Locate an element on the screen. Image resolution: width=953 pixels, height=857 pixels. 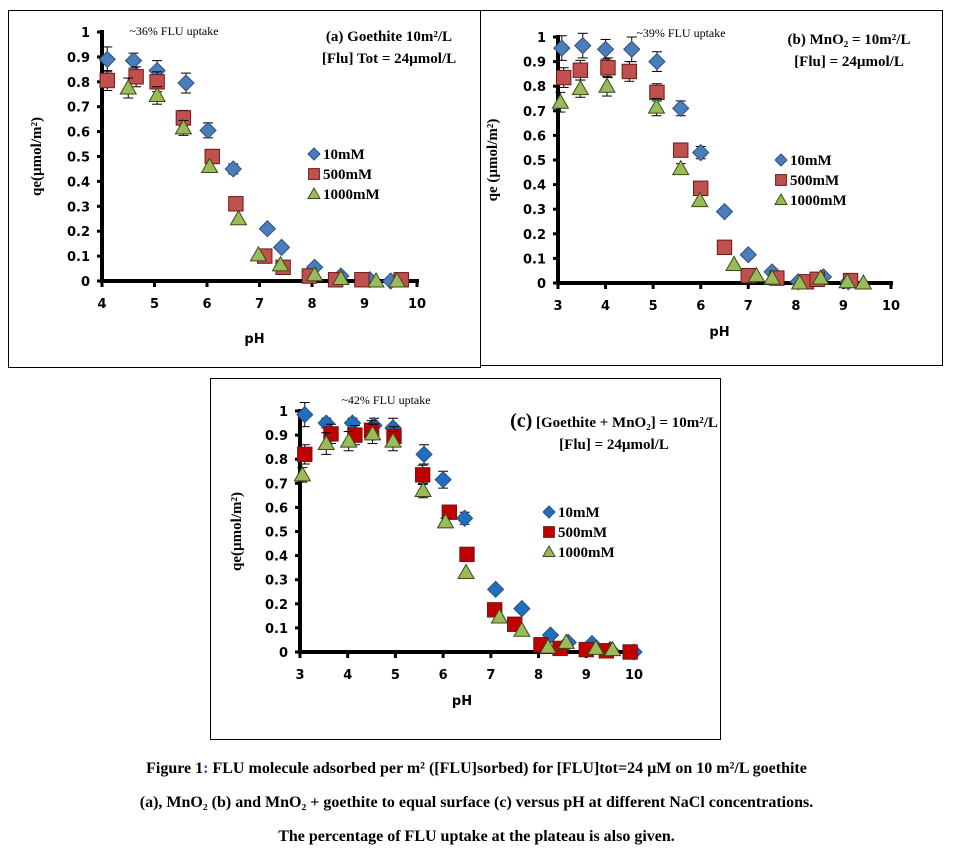
legend-label: 1000mM is located at coordinates (586, 553).